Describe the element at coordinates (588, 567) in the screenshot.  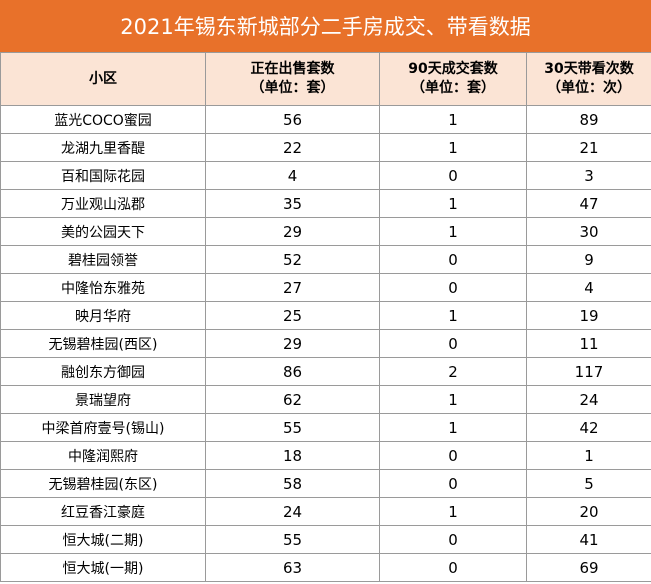
I see `views-30d-count-cell: 69` at that location.